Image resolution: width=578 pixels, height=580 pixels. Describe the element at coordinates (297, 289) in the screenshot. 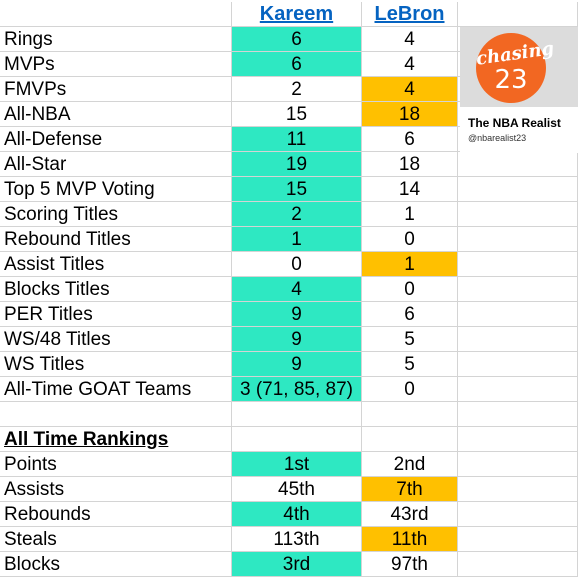

I see `kareem-value: 4` at that location.